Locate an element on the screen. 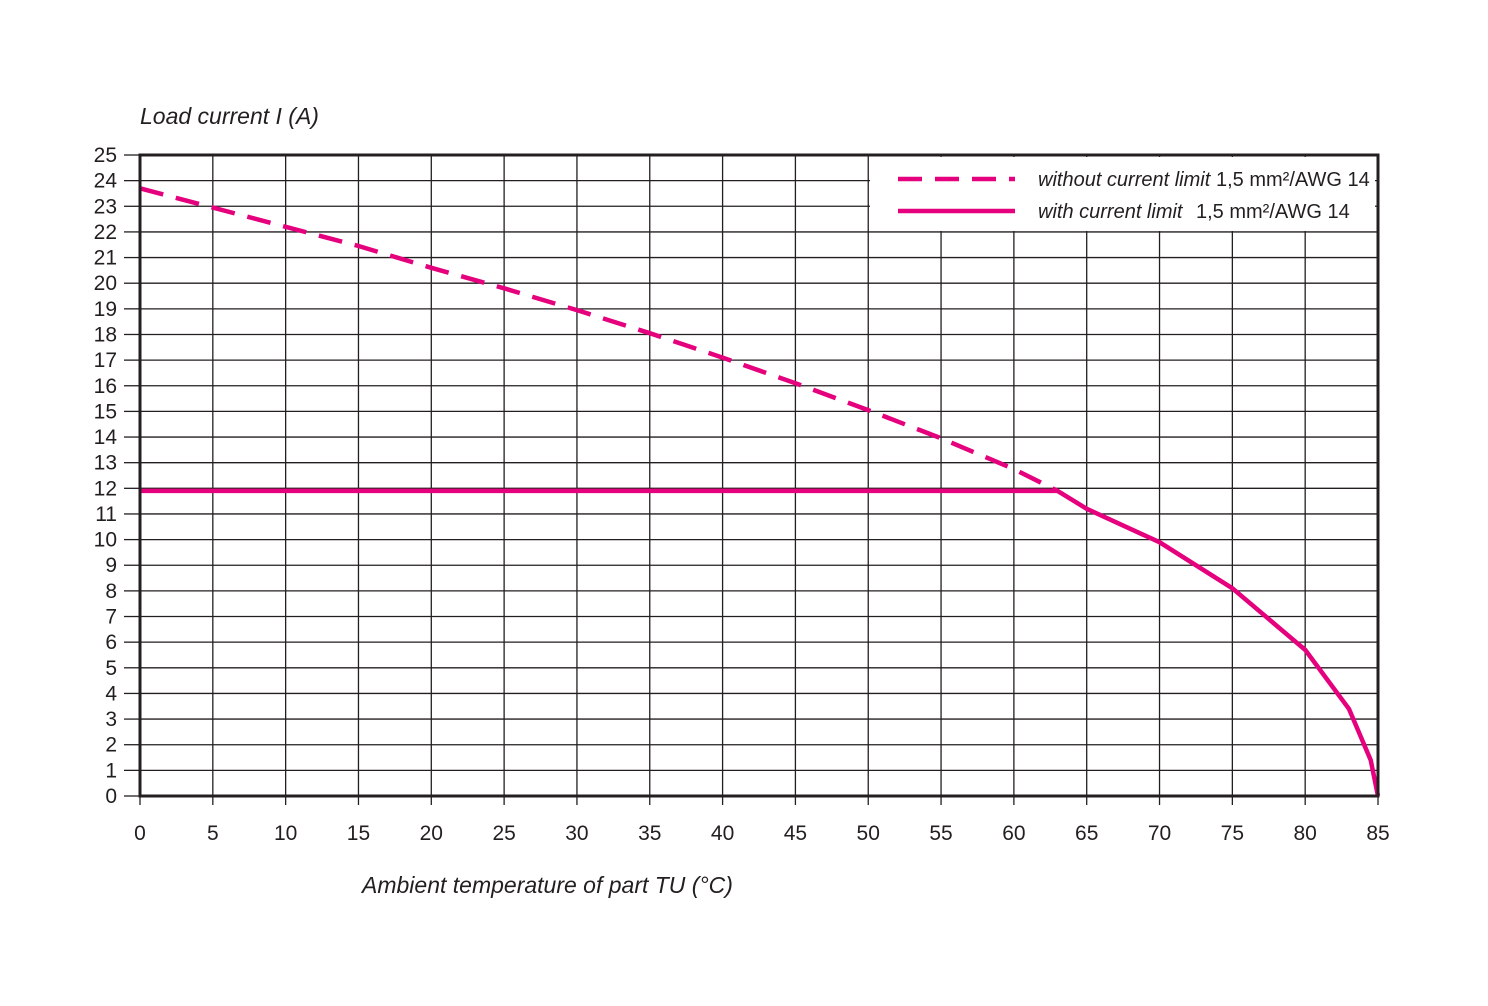 This screenshot has height=1006, width=1488. y-tick-label: 2 is located at coordinates (111, 745).